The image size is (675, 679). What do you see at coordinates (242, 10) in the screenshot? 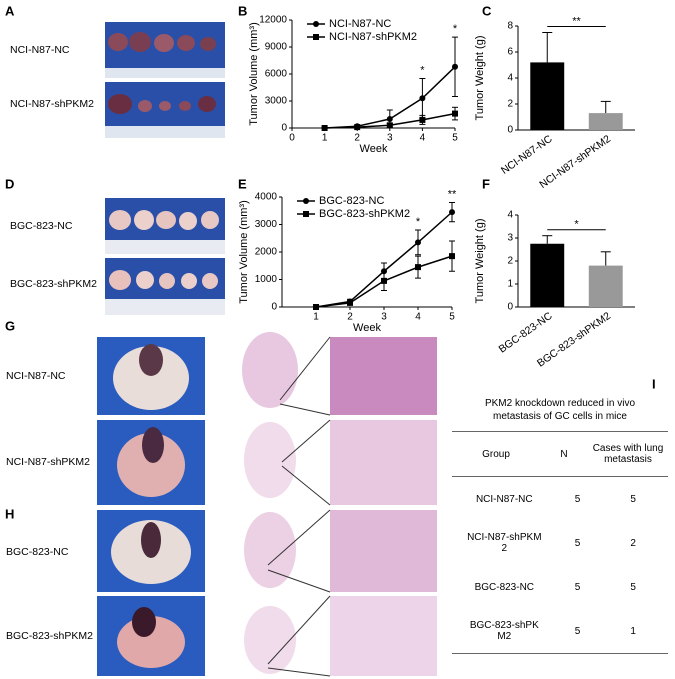
I see `panel-label: B` at bounding box center [242, 10].